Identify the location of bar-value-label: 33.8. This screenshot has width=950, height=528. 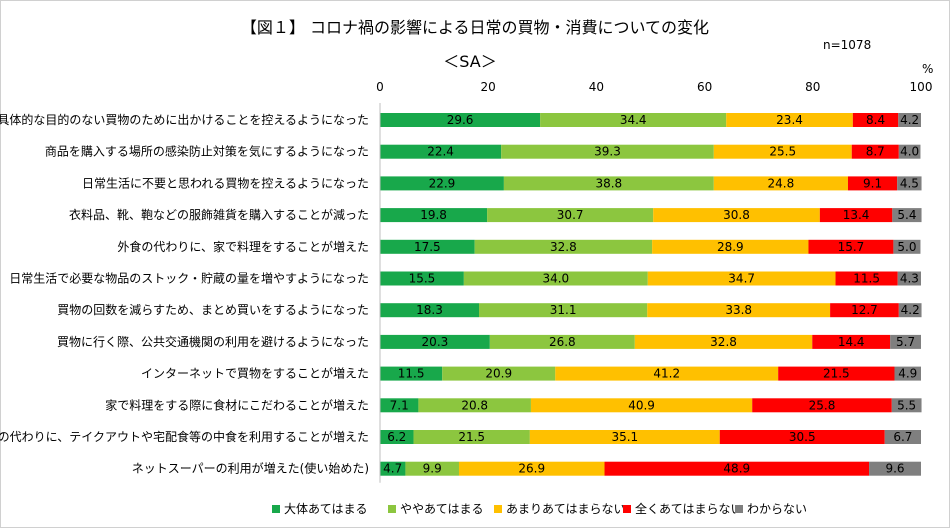
(738, 310).